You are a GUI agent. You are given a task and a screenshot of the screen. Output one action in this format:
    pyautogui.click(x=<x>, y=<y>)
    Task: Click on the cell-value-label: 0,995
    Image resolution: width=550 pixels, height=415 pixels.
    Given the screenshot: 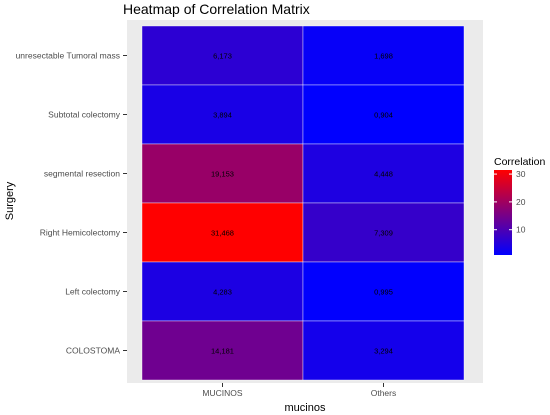 What is the action you would take?
    pyautogui.click(x=383, y=292)
    